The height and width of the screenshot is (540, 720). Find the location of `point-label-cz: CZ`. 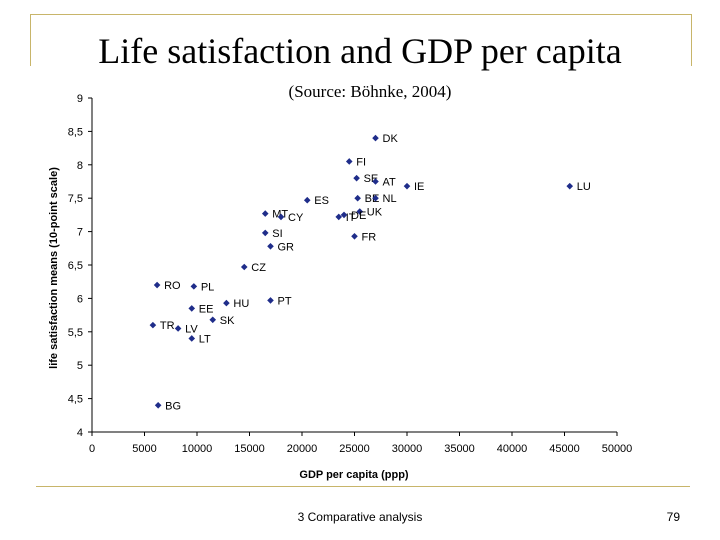

point-label-cz: CZ is located at coordinates (258, 268).